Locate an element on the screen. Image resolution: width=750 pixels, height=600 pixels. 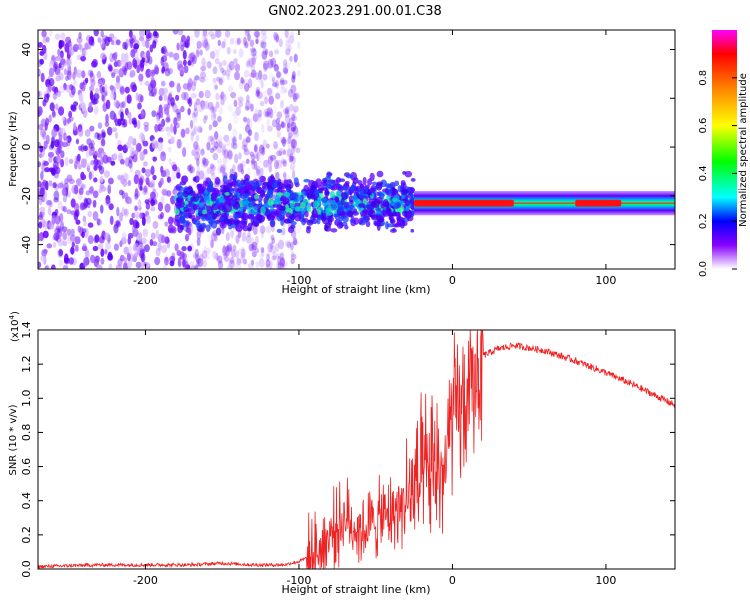
y-tick-label: 0.4 is located at coordinates (26, 501).